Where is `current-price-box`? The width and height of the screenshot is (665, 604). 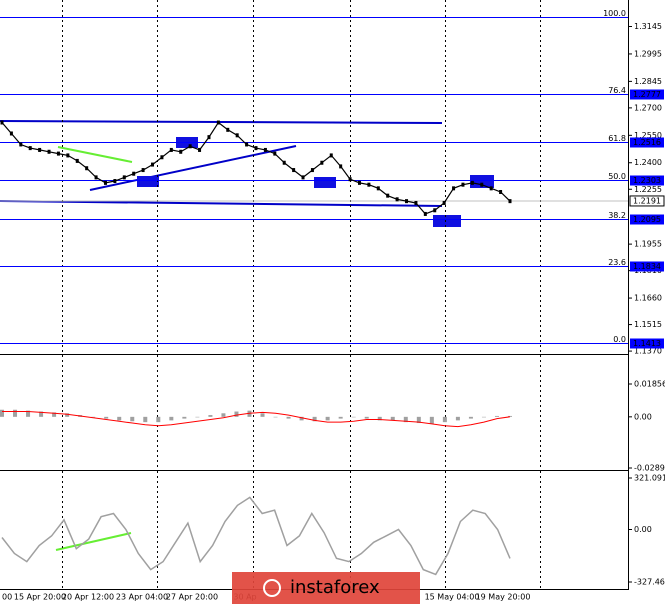 current-price-box is located at coordinates (647, 201).